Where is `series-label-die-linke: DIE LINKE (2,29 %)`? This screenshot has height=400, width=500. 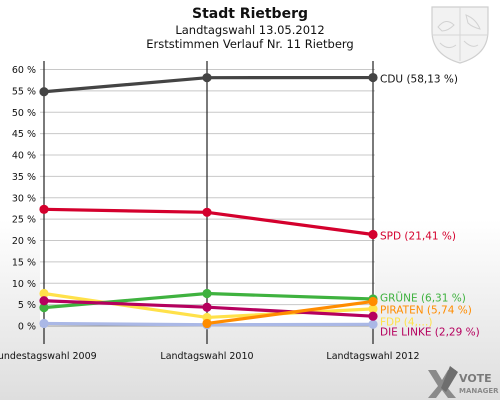
series-label-die-linke: DIE LINKE (2,29 %) is located at coordinates (430, 333).